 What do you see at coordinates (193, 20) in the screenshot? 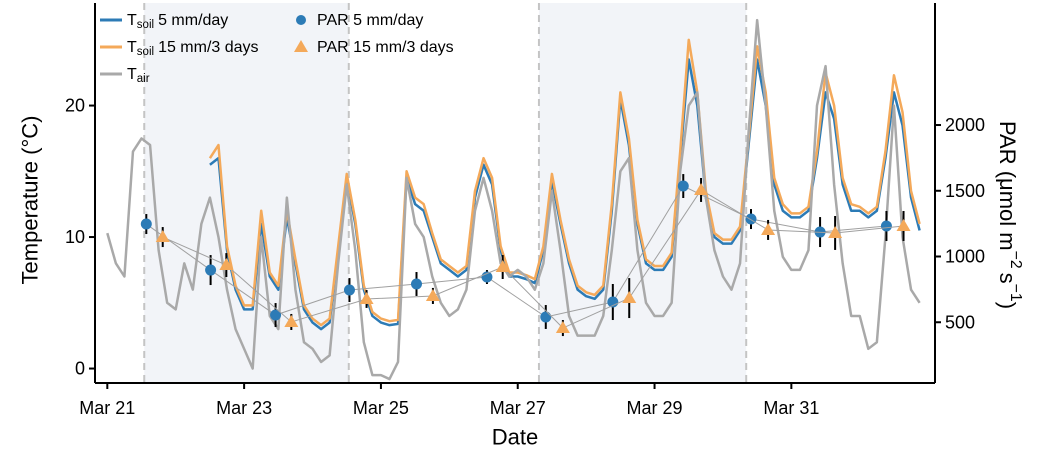
I see `text-part: 5 mm/day` at bounding box center [193, 20].